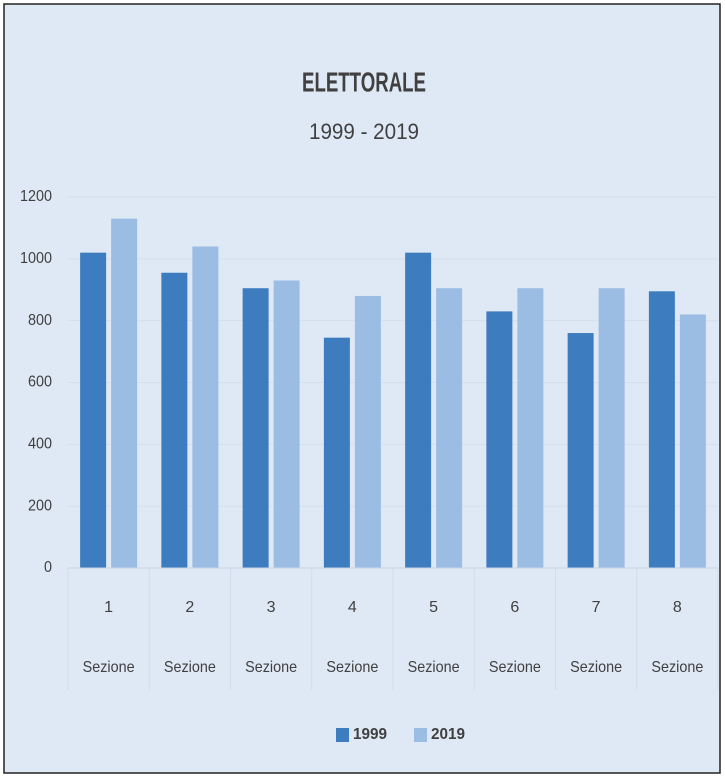 Image resolution: width=725 pixels, height=778 pixels. I want to click on x-tick-label: 3, so click(271, 607).